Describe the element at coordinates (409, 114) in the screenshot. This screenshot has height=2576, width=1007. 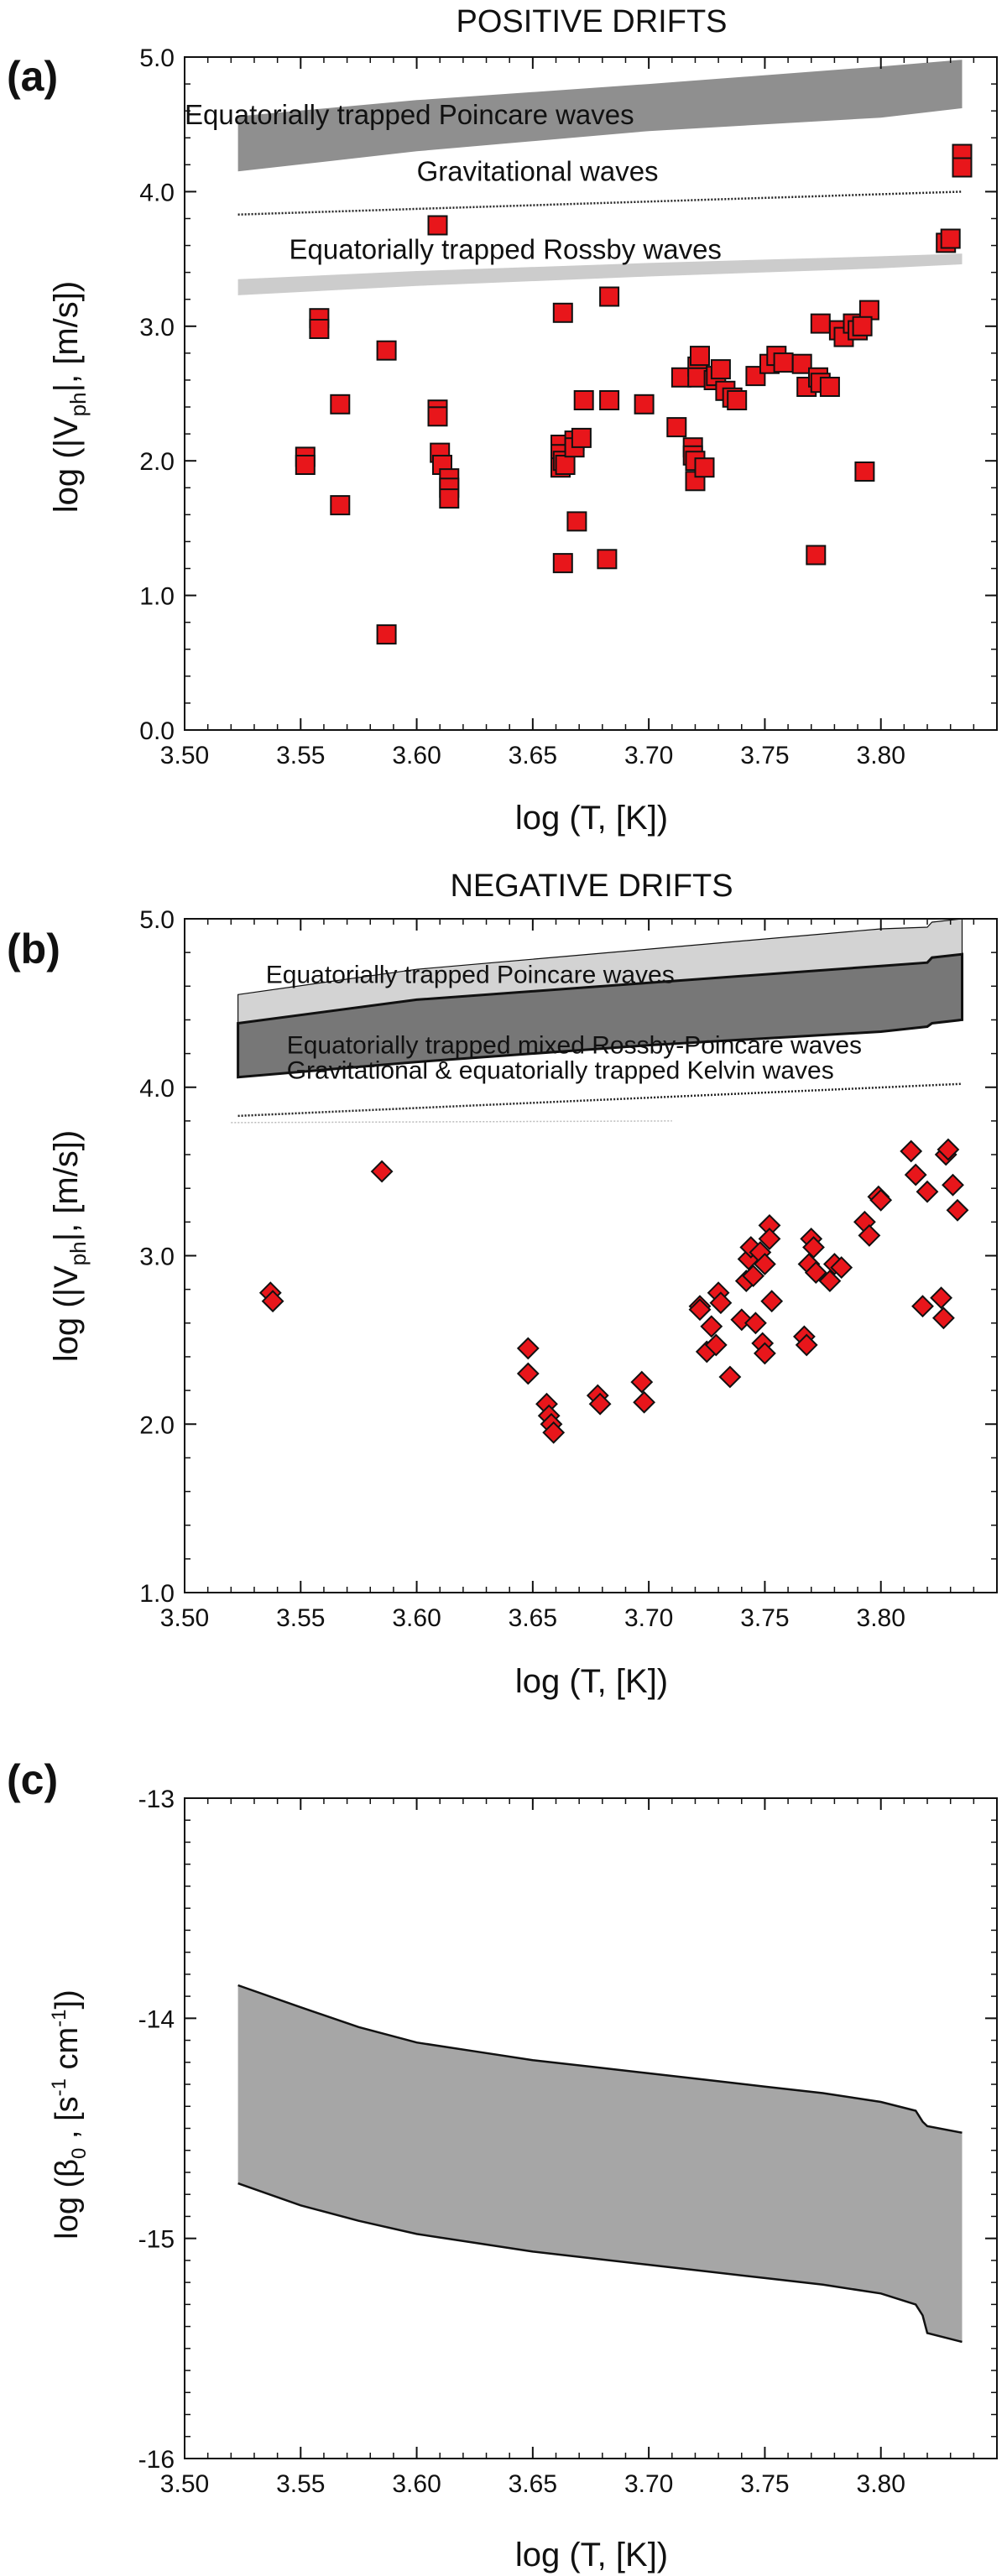
I see `panel-a-annotation-poincare: Equatorially trapped Poincare waves` at that location.